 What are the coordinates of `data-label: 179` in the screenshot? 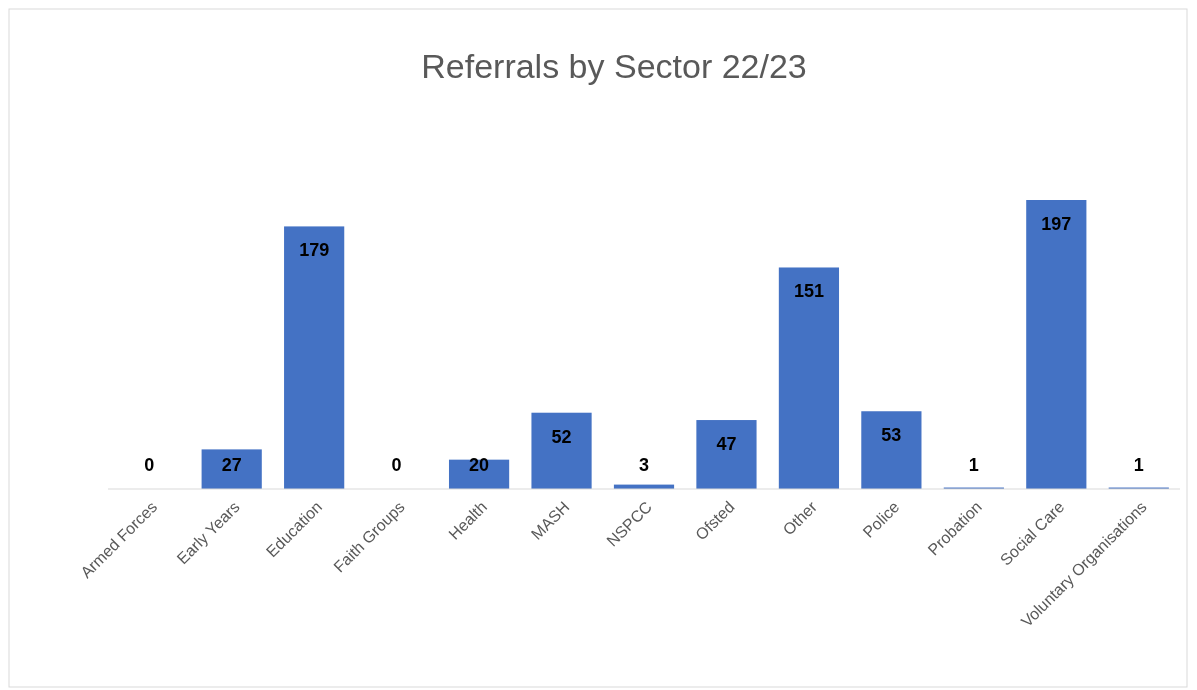 It's located at (314, 250).